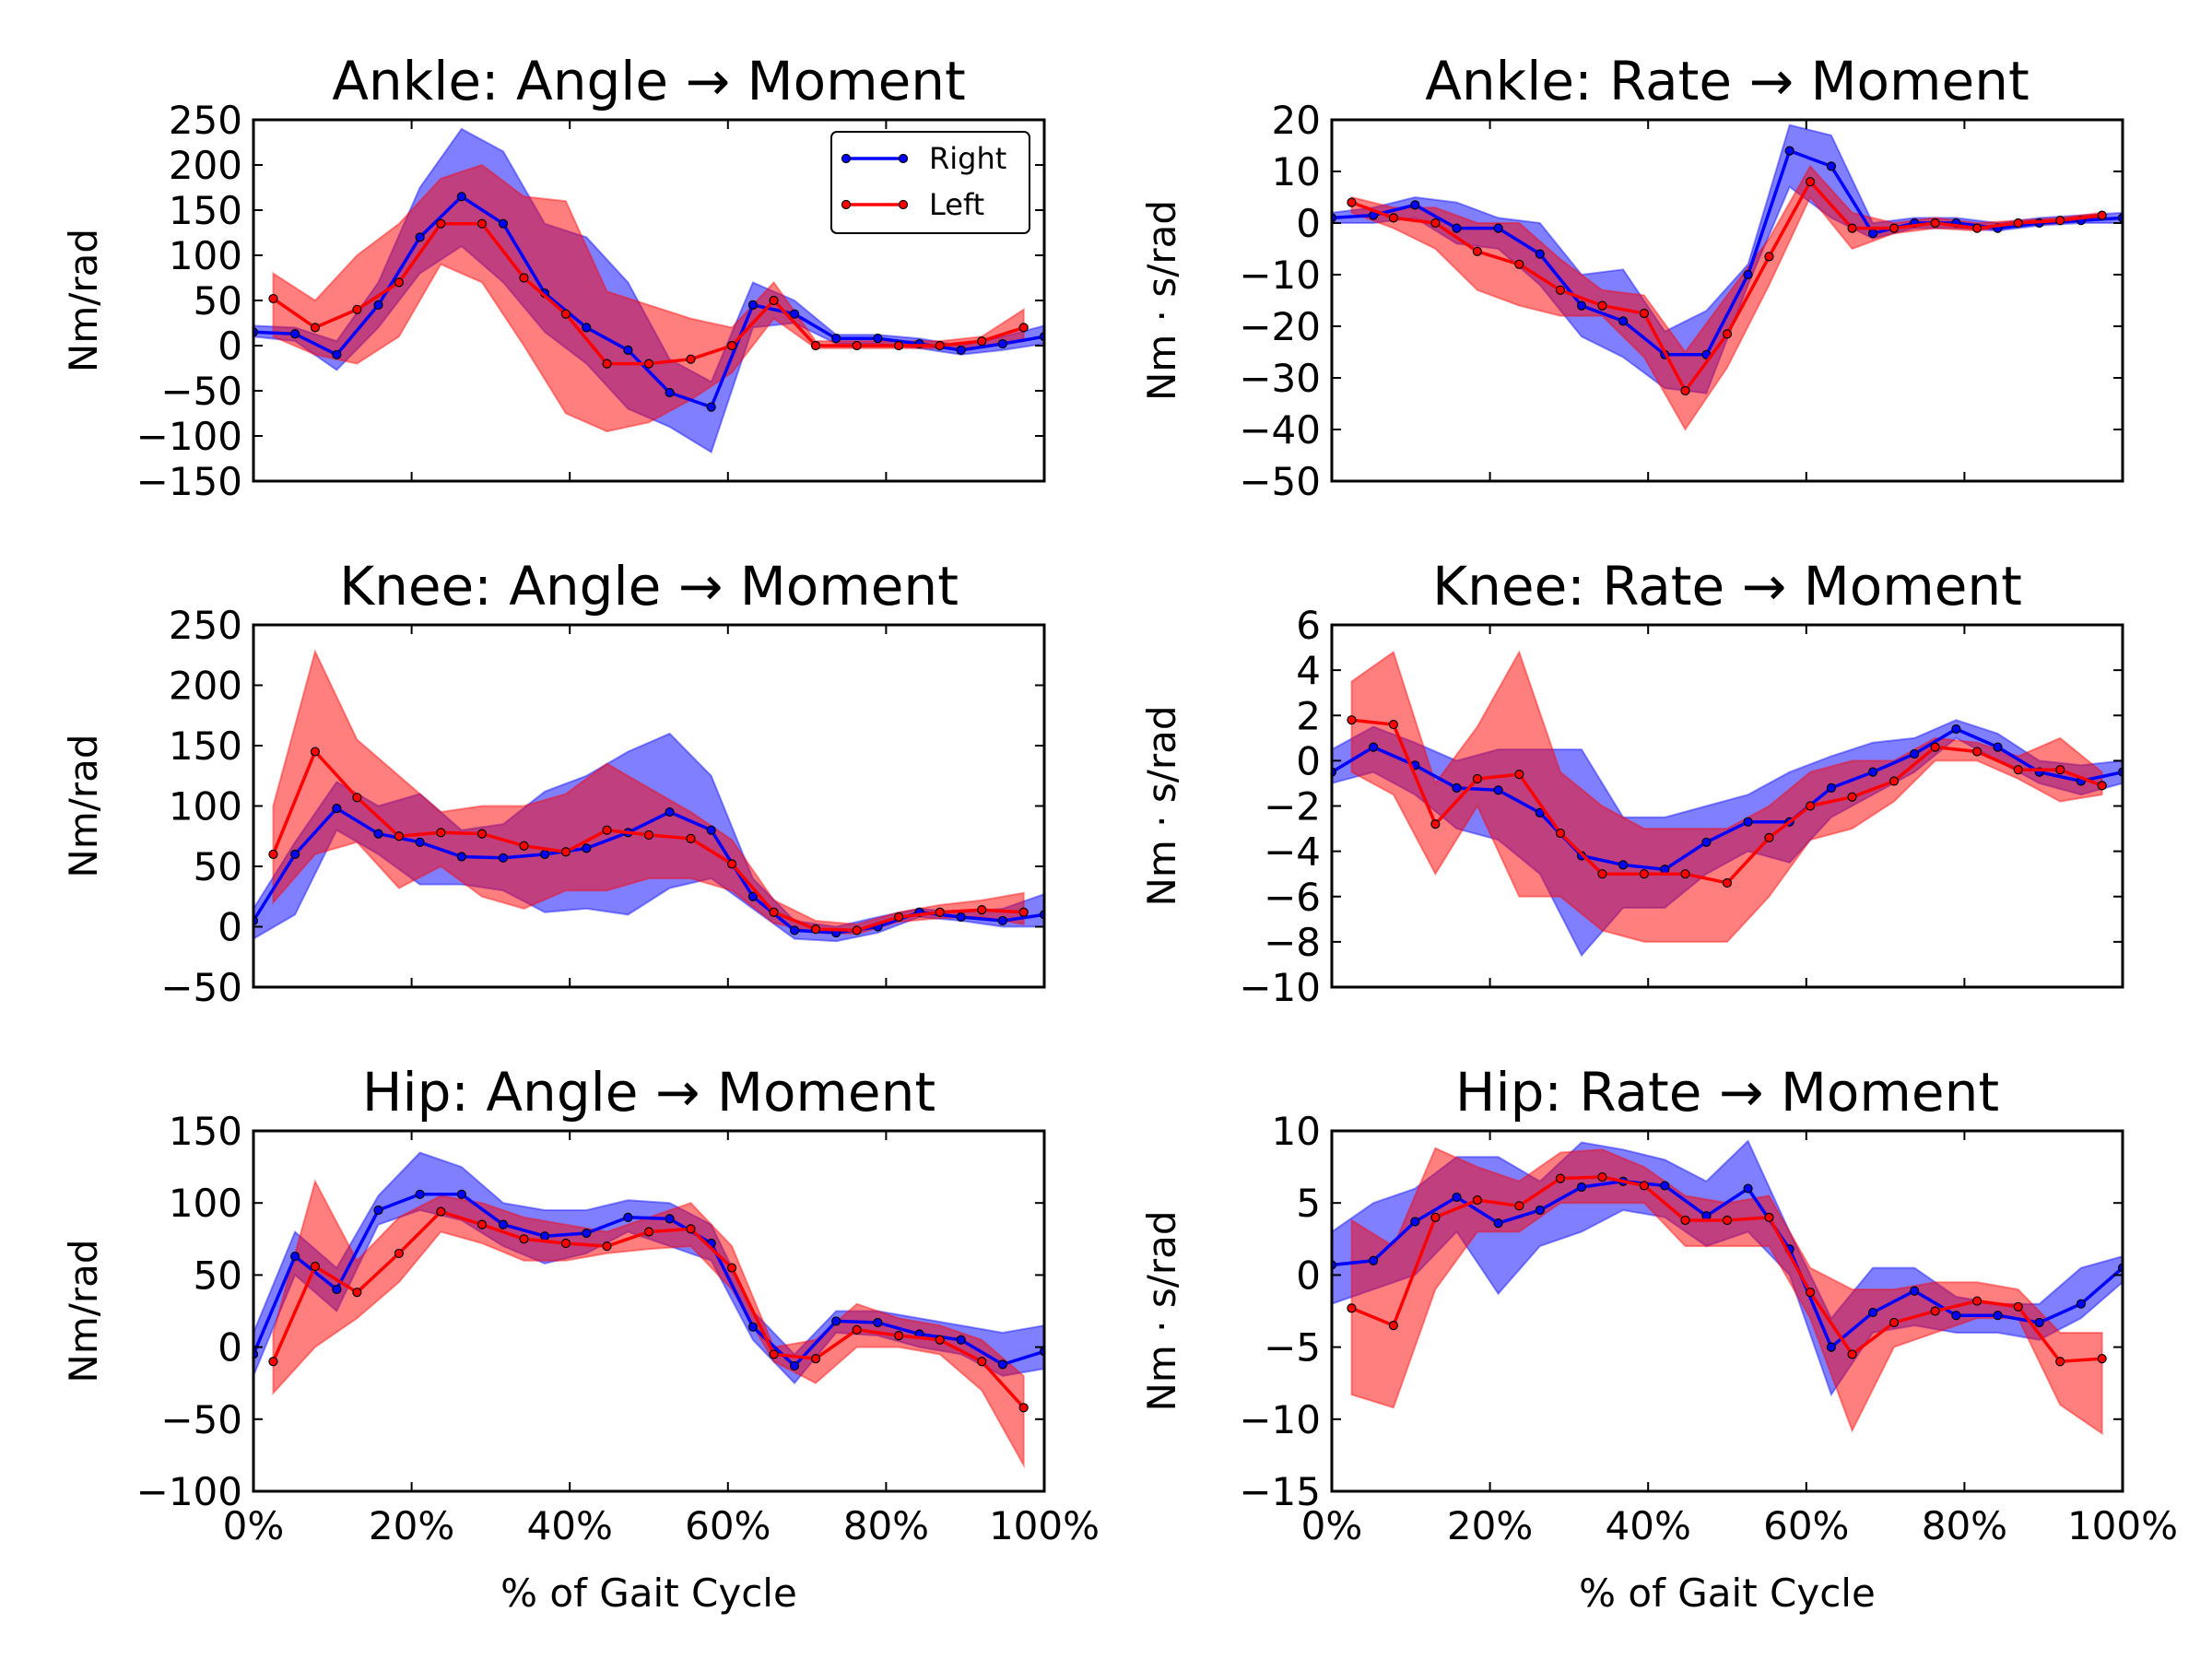 The width and height of the screenshot is (2212, 1659). Describe the element at coordinates (1292, 1348) in the screenshot. I see `y-tick-label: −5` at that location.